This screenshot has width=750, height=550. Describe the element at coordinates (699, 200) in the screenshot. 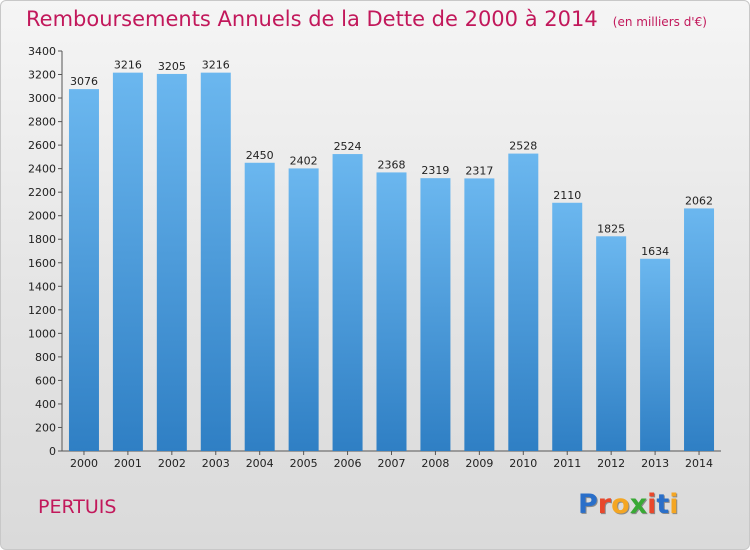

I see `data-label: 2062` at that location.